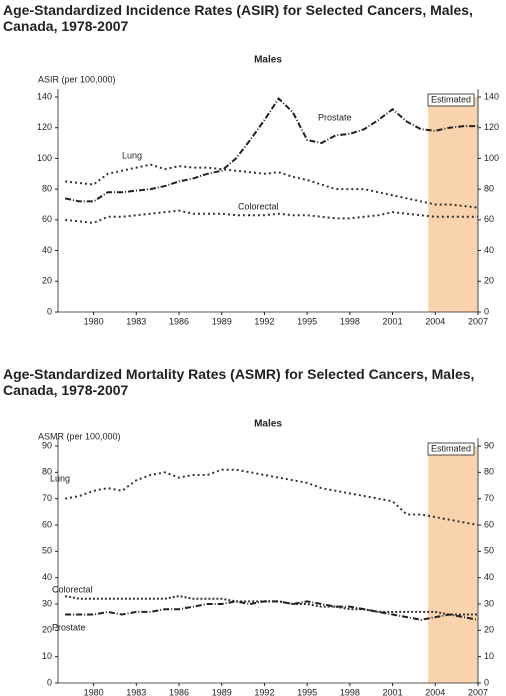 This screenshot has width=506, height=696. Describe the element at coordinates (47, 445) in the screenshot. I see `y-tick-label: 90` at that location.